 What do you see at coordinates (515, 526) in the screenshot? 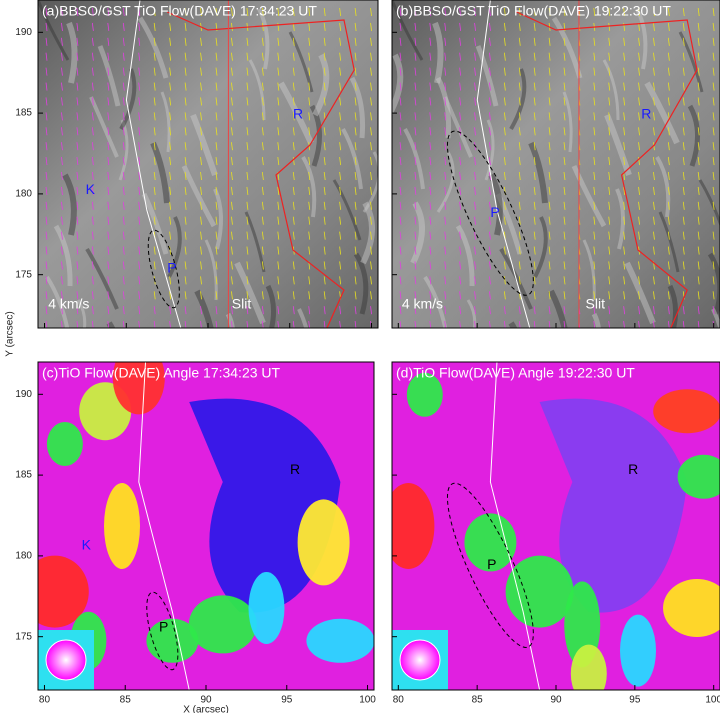
I see `white-contour` at bounding box center [515, 526].